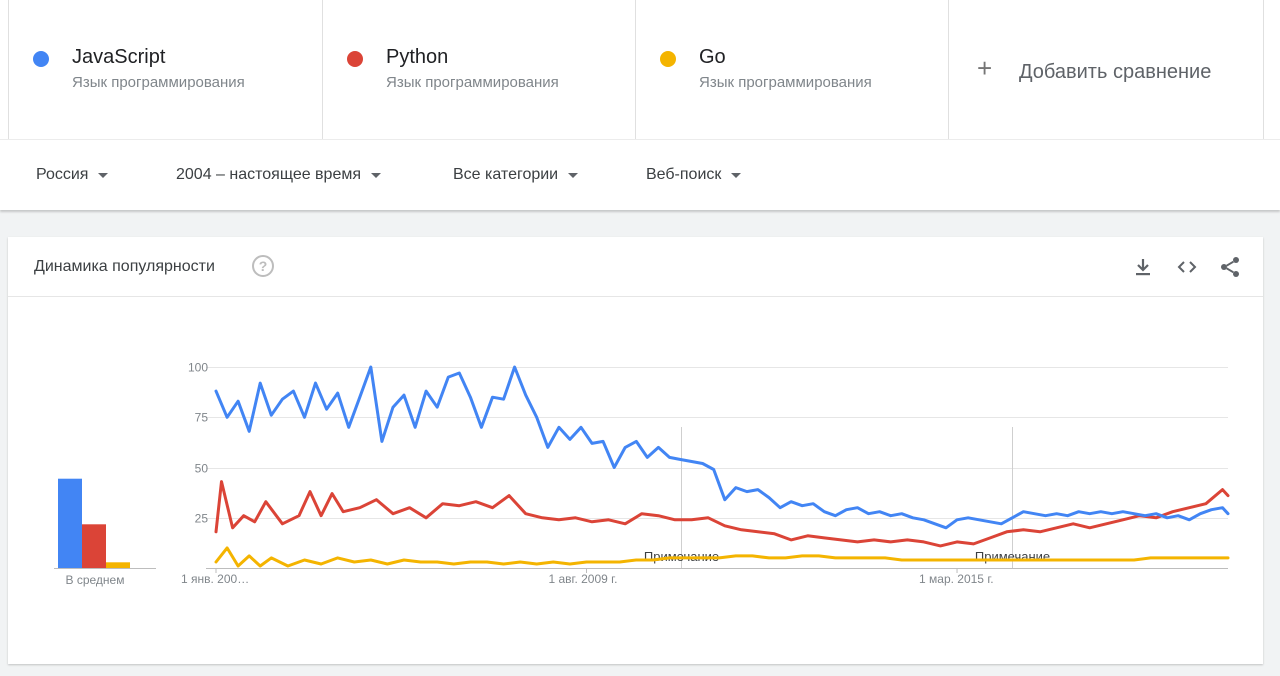 Image resolution: width=1280 pixels, height=676 pixels. Describe the element at coordinates (956, 579) in the screenshot. I see `x-tick-label: 1 мар. 2015 г.` at that location.